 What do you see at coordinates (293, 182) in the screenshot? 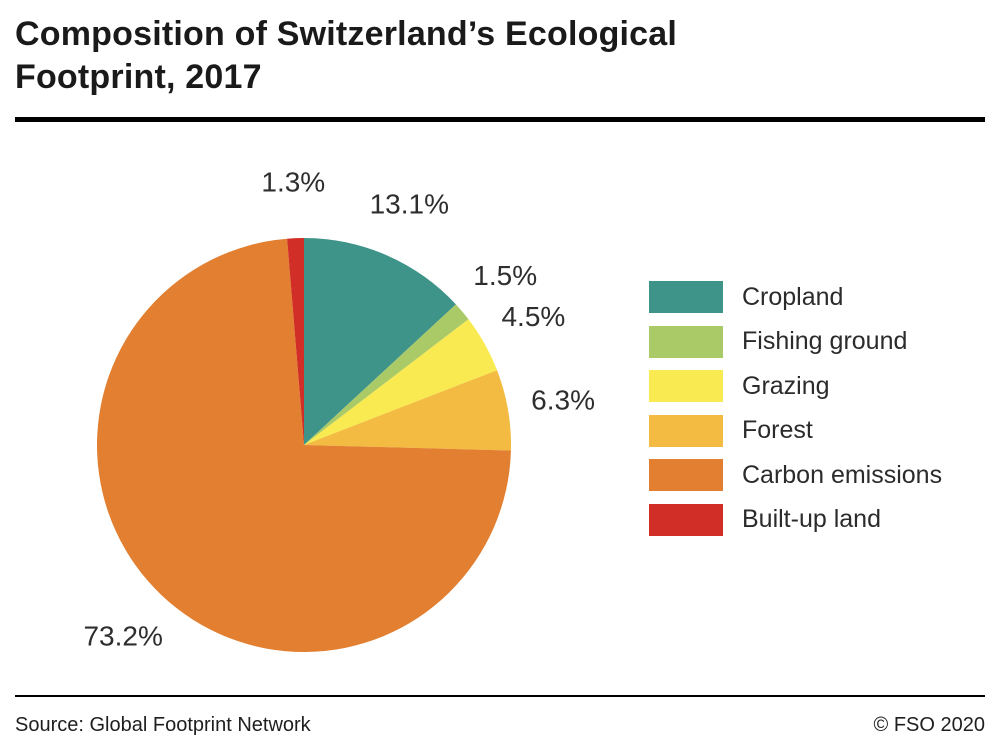
I see `slice-label-built-up-land: 1.3%` at bounding box center [293, 182].